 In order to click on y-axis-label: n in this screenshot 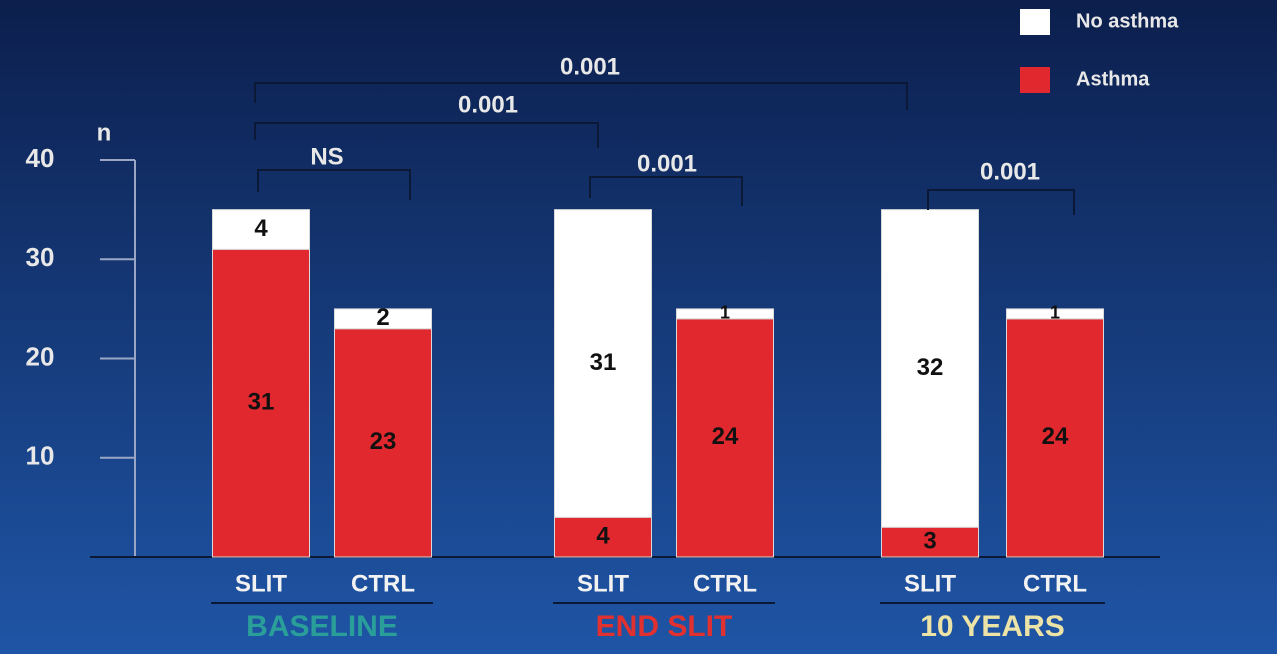, I will do `click(104, 132)`.